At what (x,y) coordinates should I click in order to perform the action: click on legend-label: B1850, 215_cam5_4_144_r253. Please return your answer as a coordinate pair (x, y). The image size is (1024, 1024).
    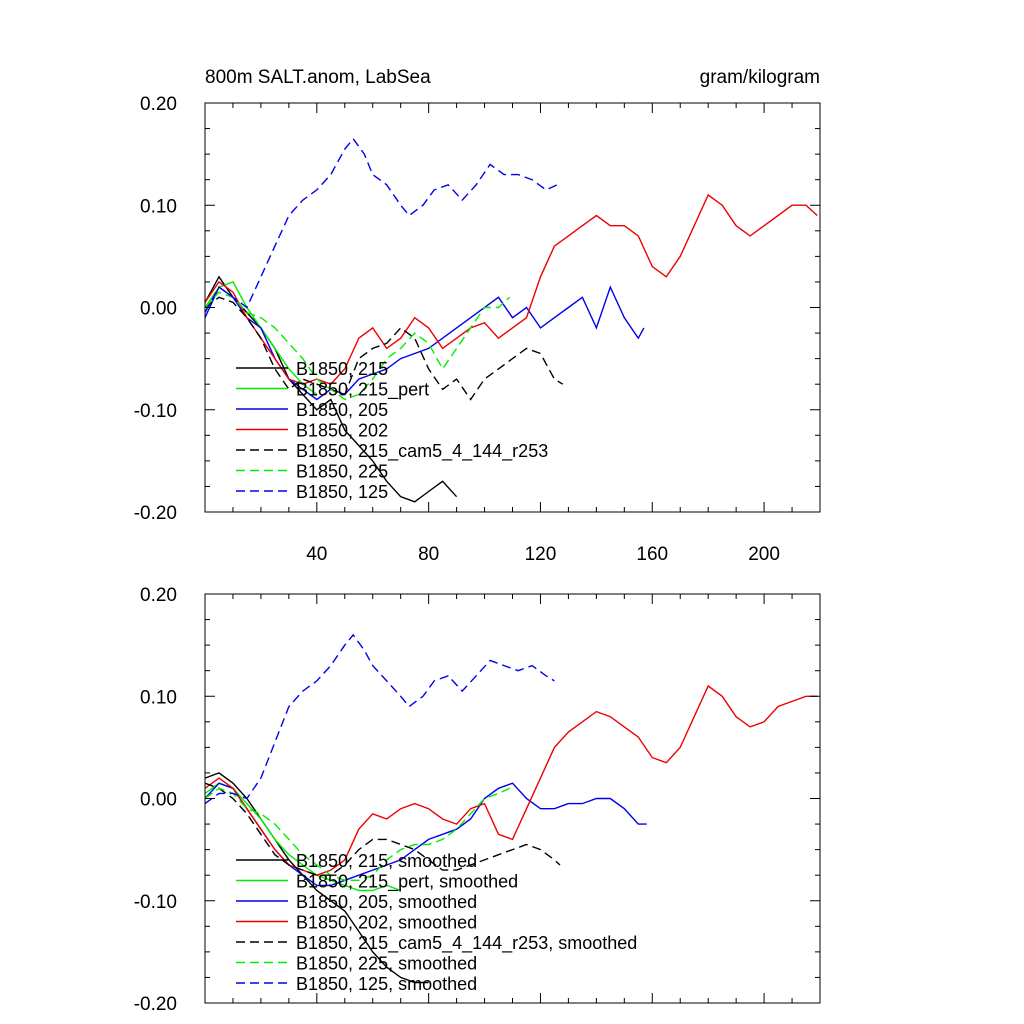
    Looking at the image, I should click on (422, 451).